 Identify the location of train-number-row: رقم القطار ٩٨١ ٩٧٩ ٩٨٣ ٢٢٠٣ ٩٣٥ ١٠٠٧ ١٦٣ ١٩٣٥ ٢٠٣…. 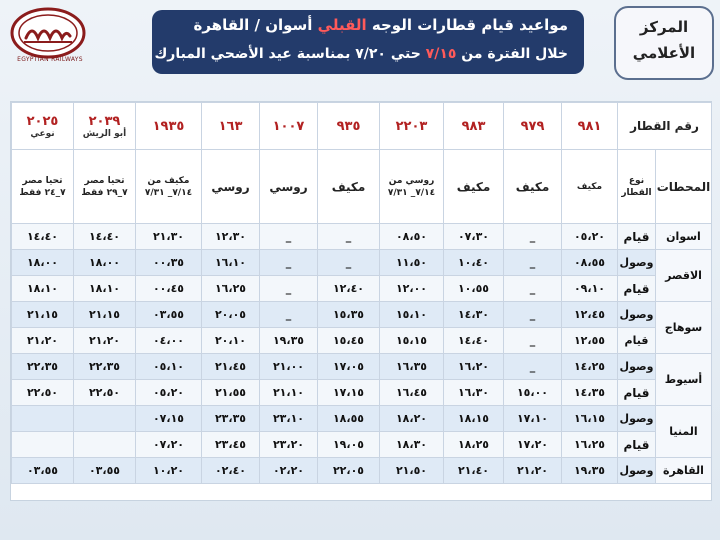
(361, 126).